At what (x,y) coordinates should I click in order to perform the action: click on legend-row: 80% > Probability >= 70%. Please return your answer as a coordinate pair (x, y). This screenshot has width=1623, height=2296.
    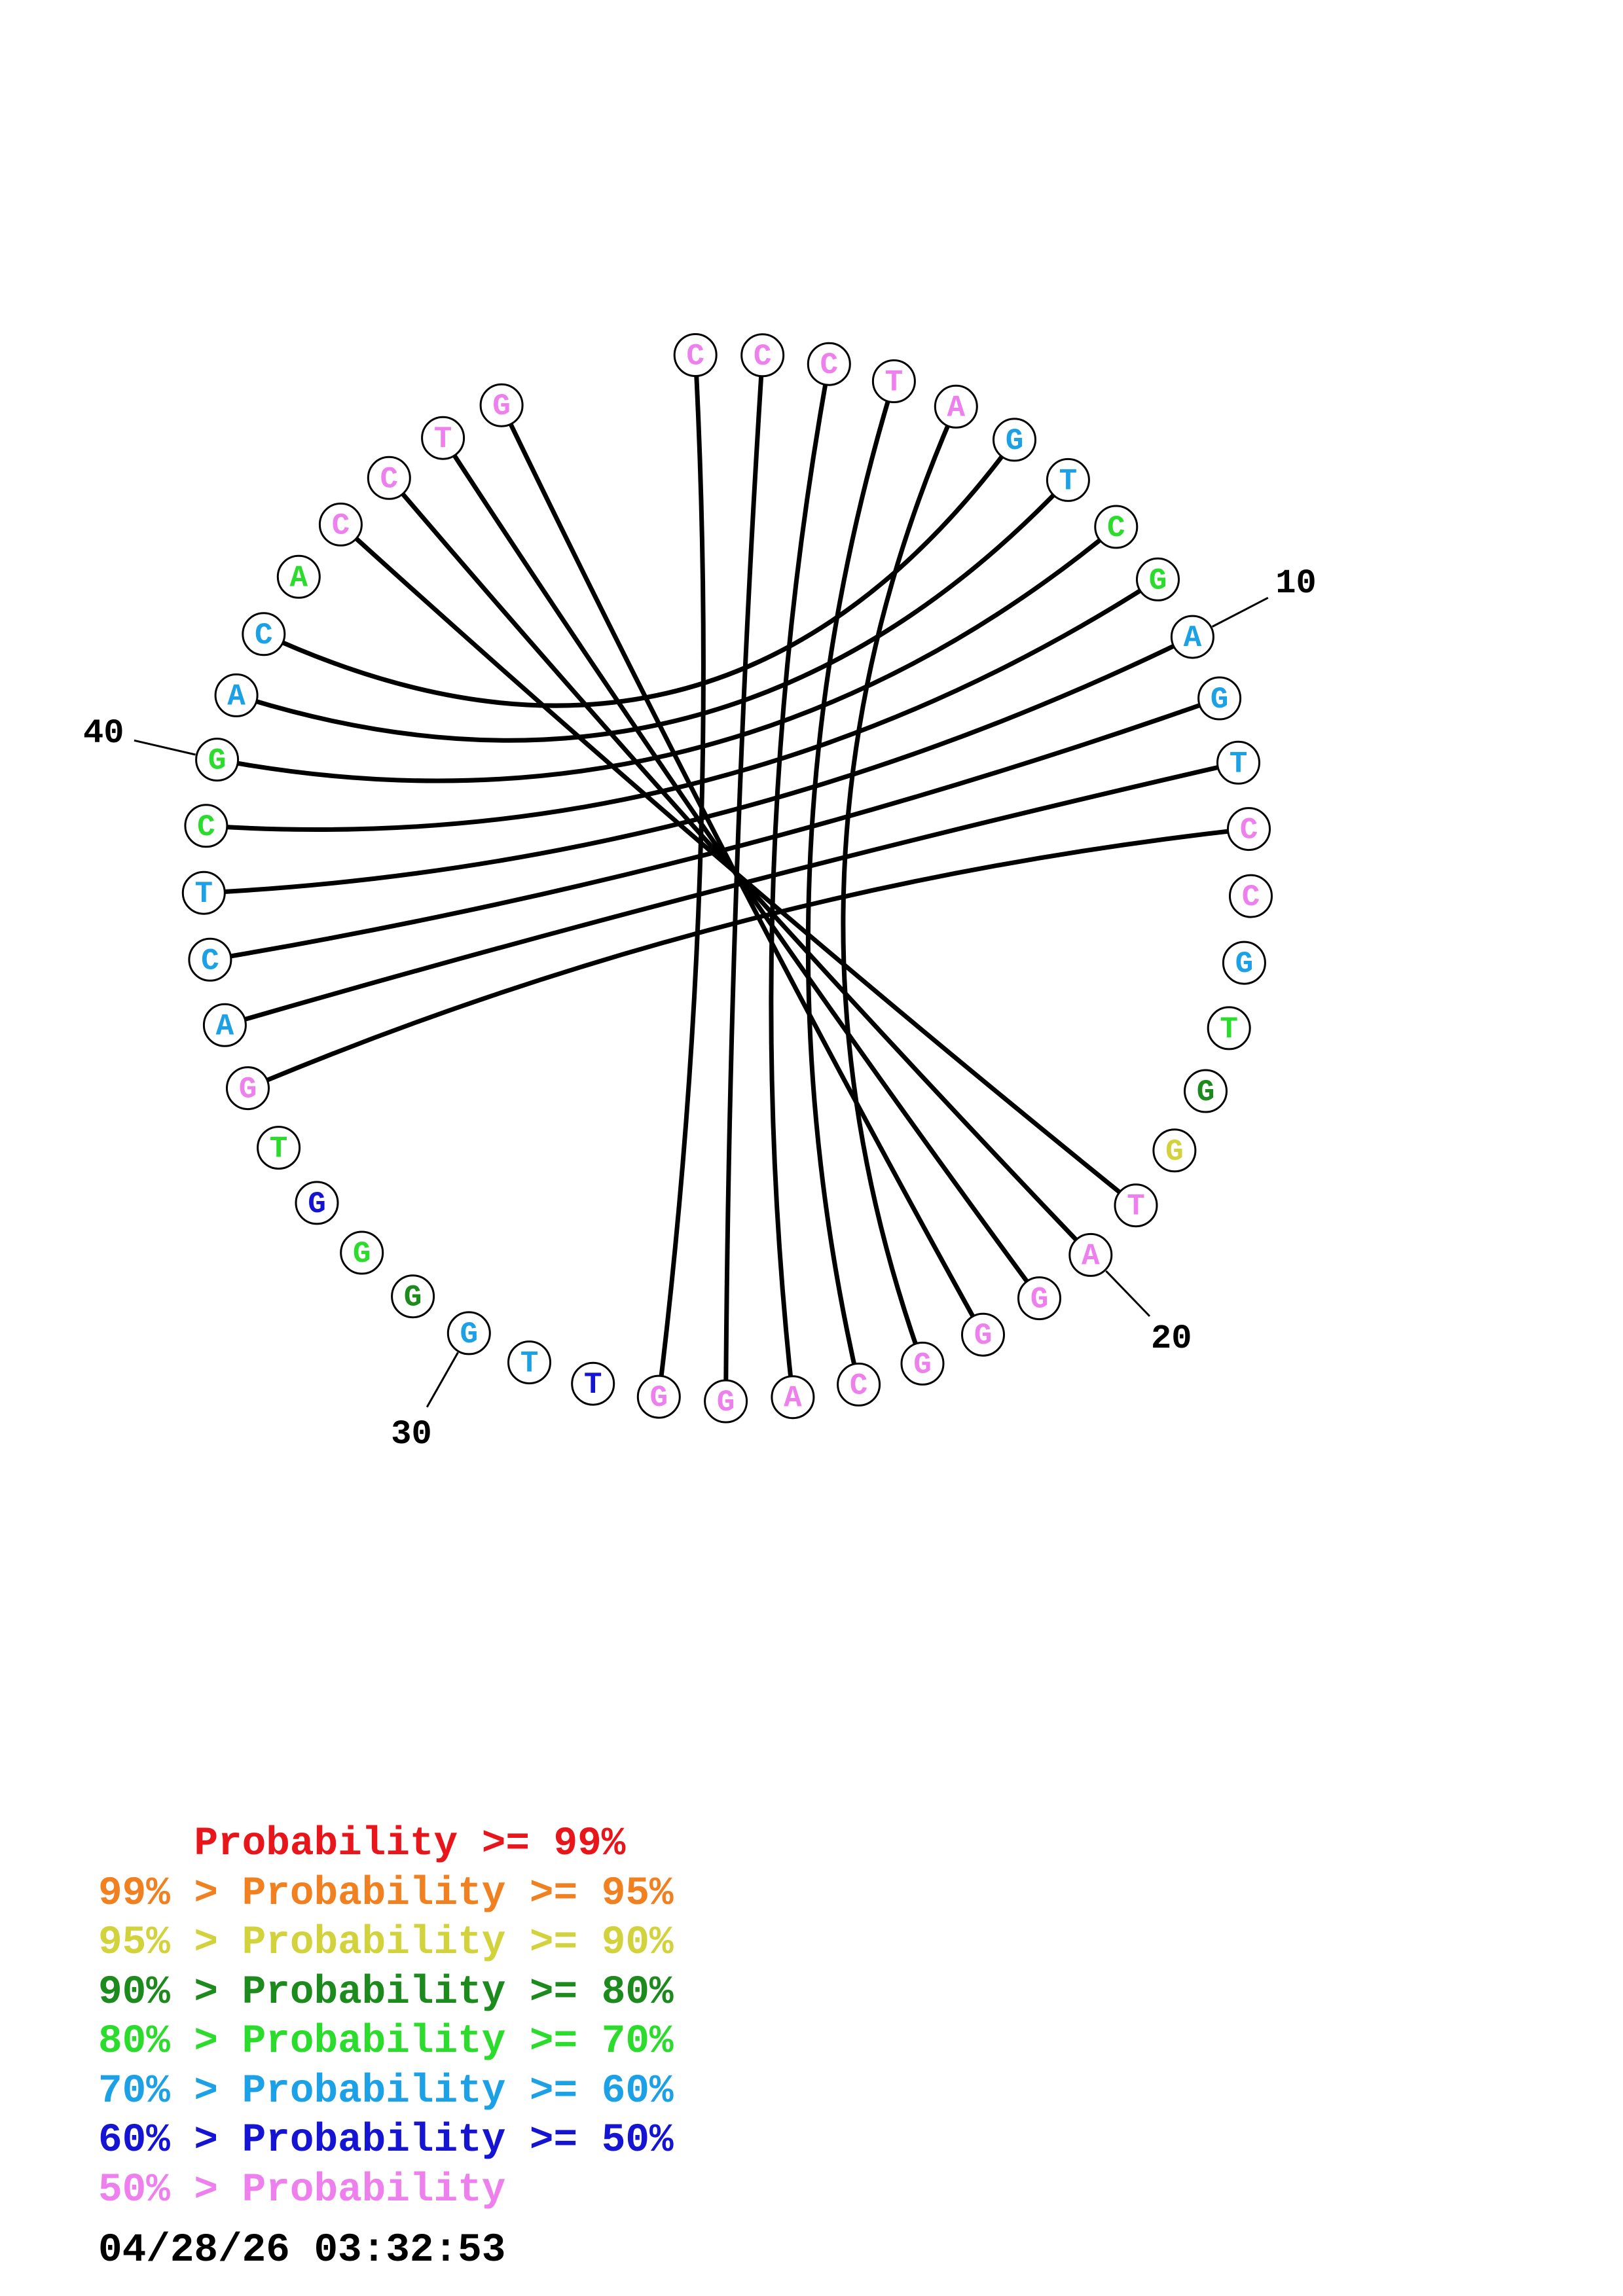
    Looking at the image, I should click on (386, 2042).